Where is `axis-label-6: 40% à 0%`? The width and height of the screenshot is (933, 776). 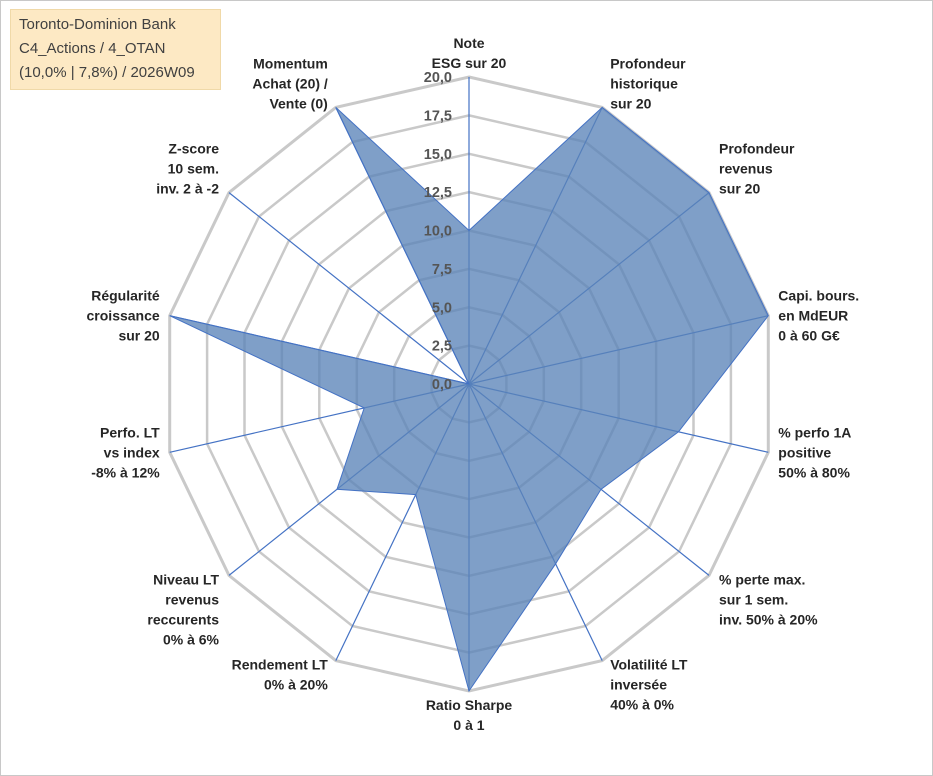
axis-label-6: 40% à 0% is located at coordinates (642, 705).